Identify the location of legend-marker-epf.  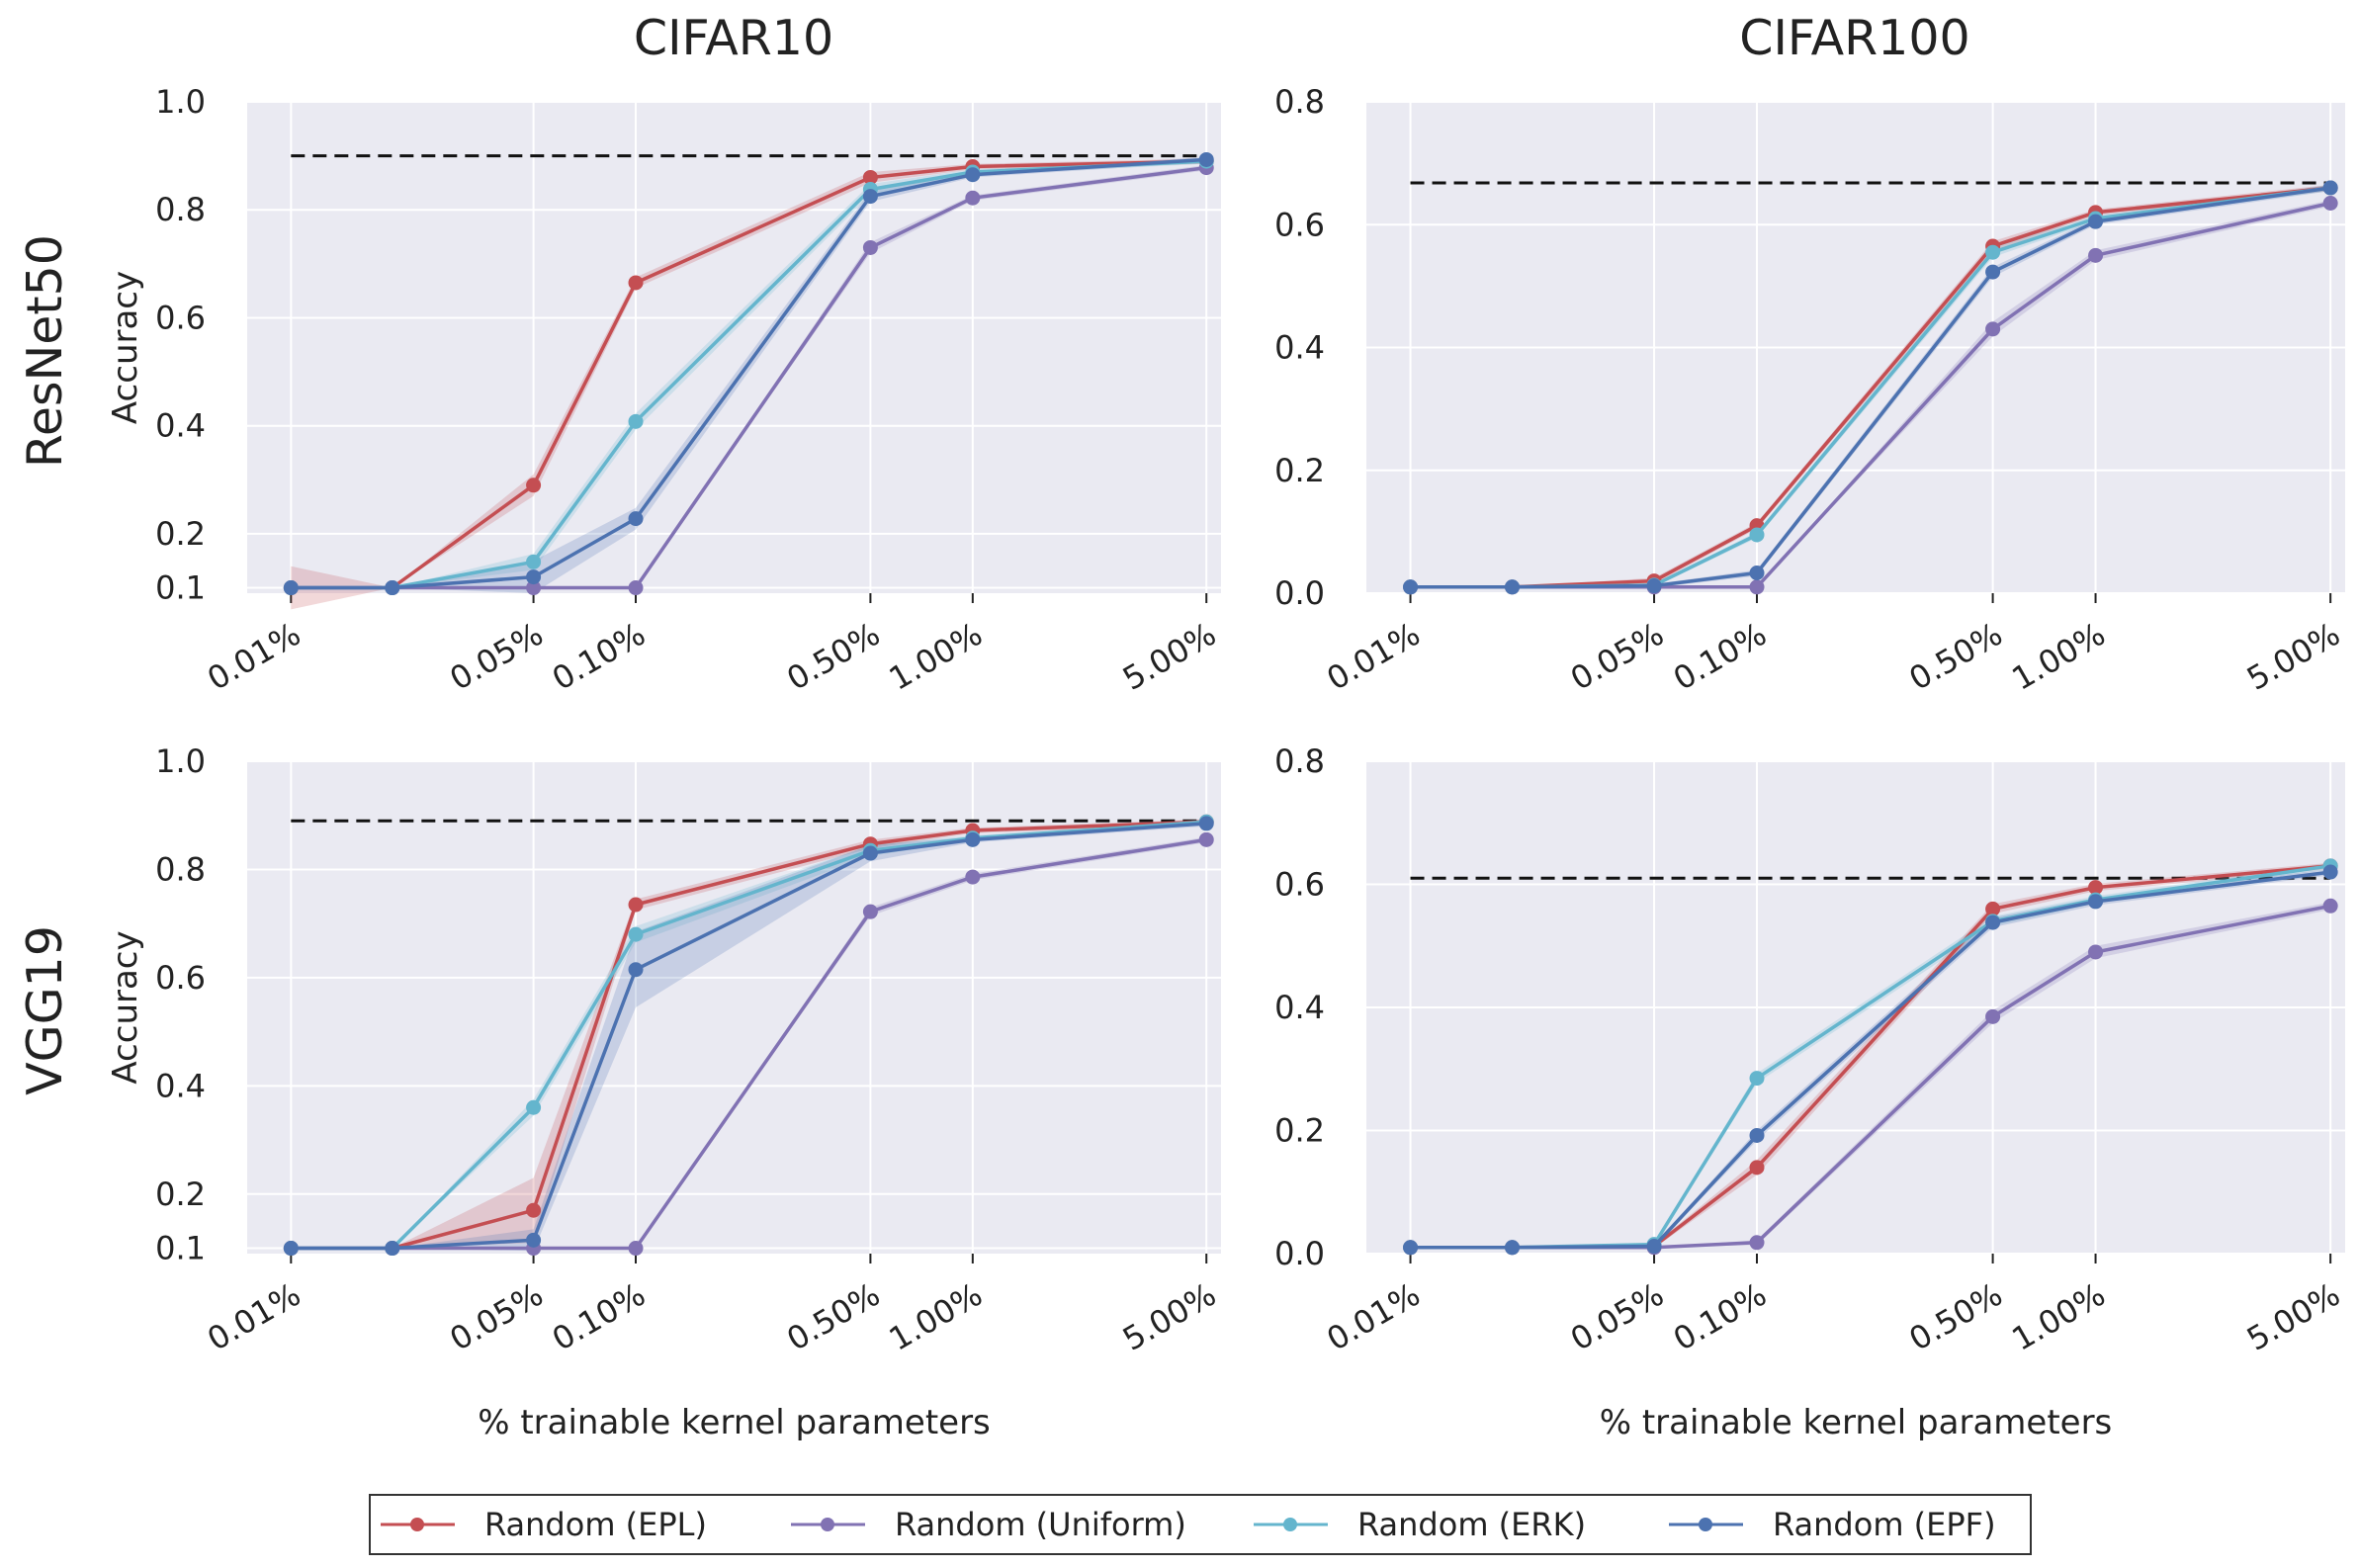
(1705, 1525).